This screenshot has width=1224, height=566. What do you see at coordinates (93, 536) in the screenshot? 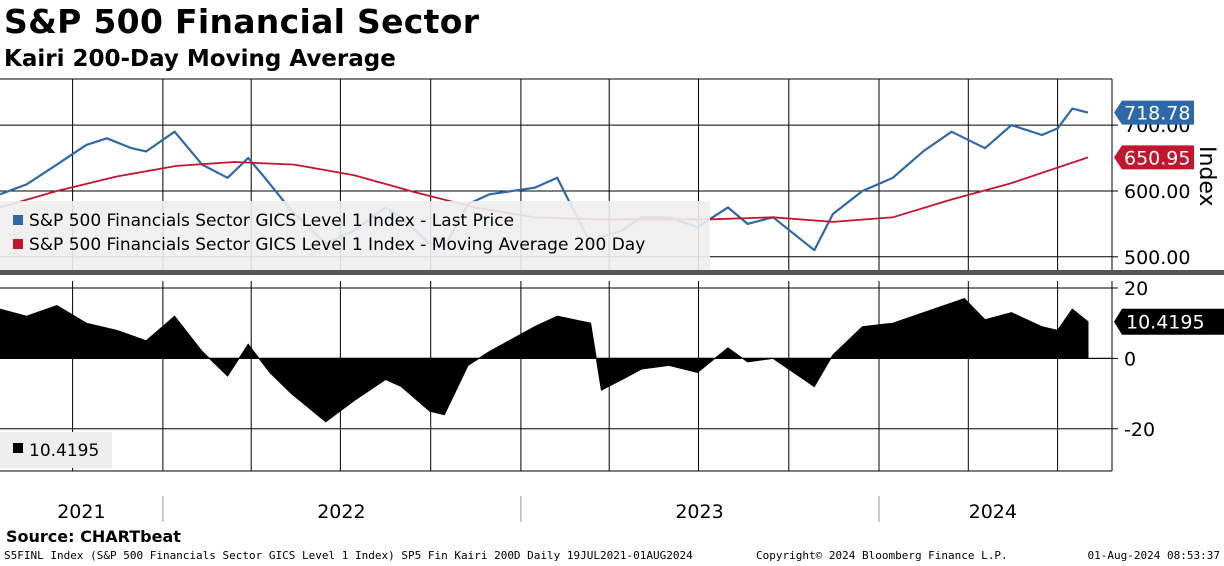
I see `source-note: Source: CHARTbeat` at bounding box center [93, 536].